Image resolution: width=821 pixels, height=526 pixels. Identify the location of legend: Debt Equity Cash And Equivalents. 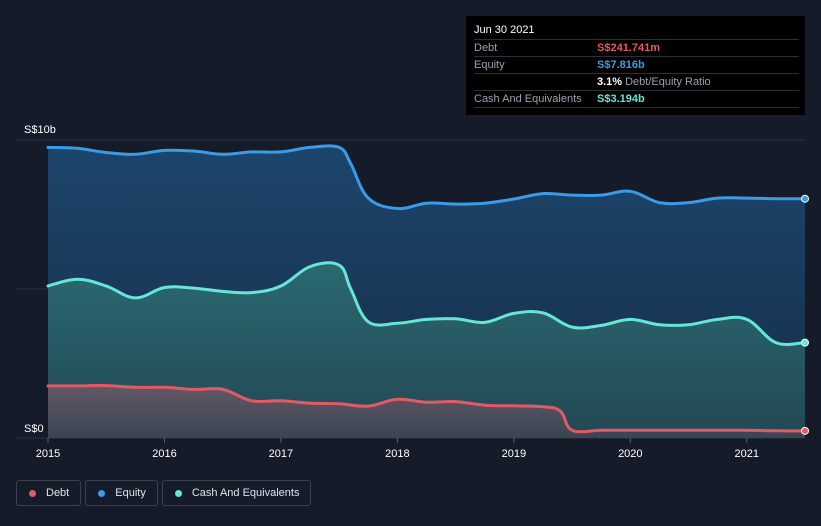
(164, 493).